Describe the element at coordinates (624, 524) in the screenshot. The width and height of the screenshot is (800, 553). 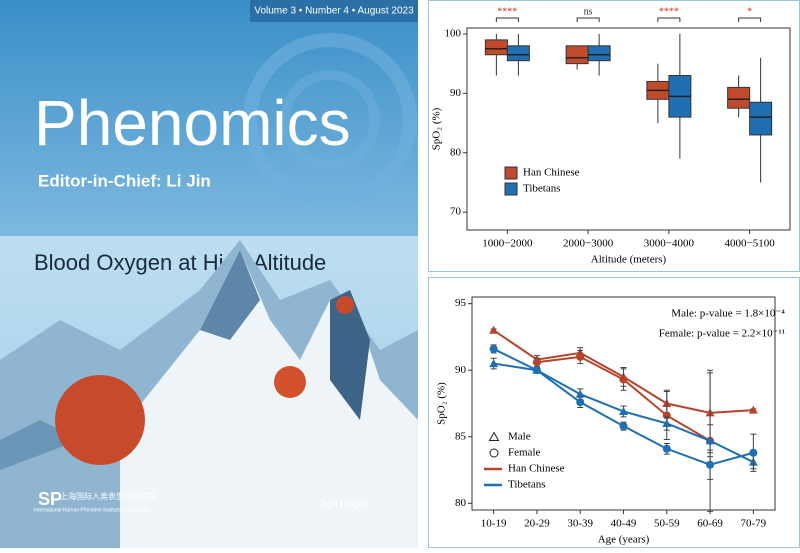
I see `x-tick-label: 40-49` at that location.